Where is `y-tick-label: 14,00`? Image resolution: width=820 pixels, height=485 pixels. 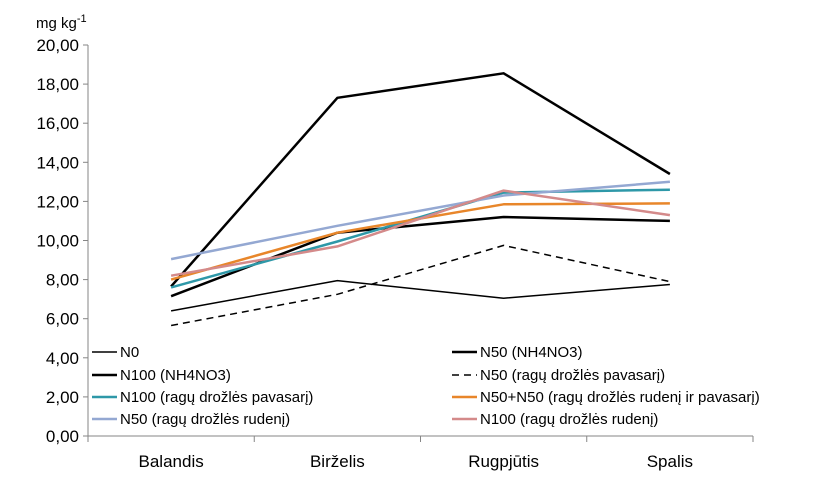 y-tick-label: 14,00 is located at coordinates (57, 162).